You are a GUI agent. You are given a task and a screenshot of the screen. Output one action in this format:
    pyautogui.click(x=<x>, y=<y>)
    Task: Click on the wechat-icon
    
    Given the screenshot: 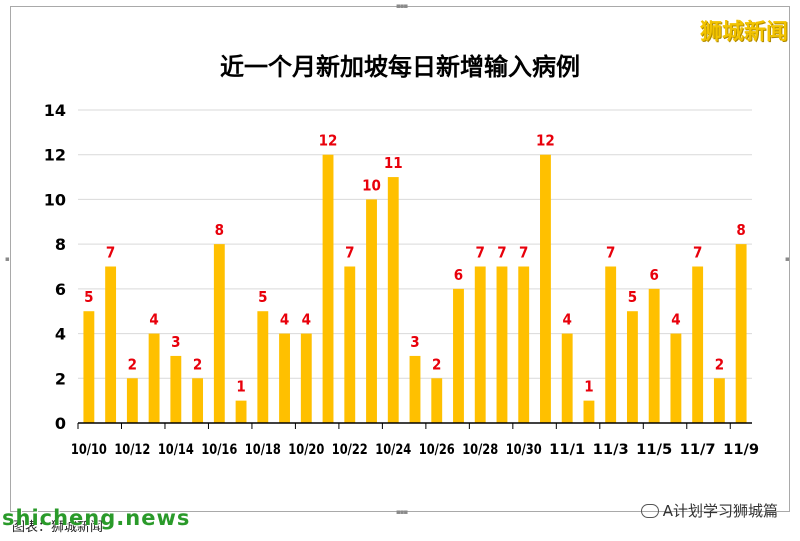 What is the action you would take?
    pyautogui.click(x=649, y=510)
    